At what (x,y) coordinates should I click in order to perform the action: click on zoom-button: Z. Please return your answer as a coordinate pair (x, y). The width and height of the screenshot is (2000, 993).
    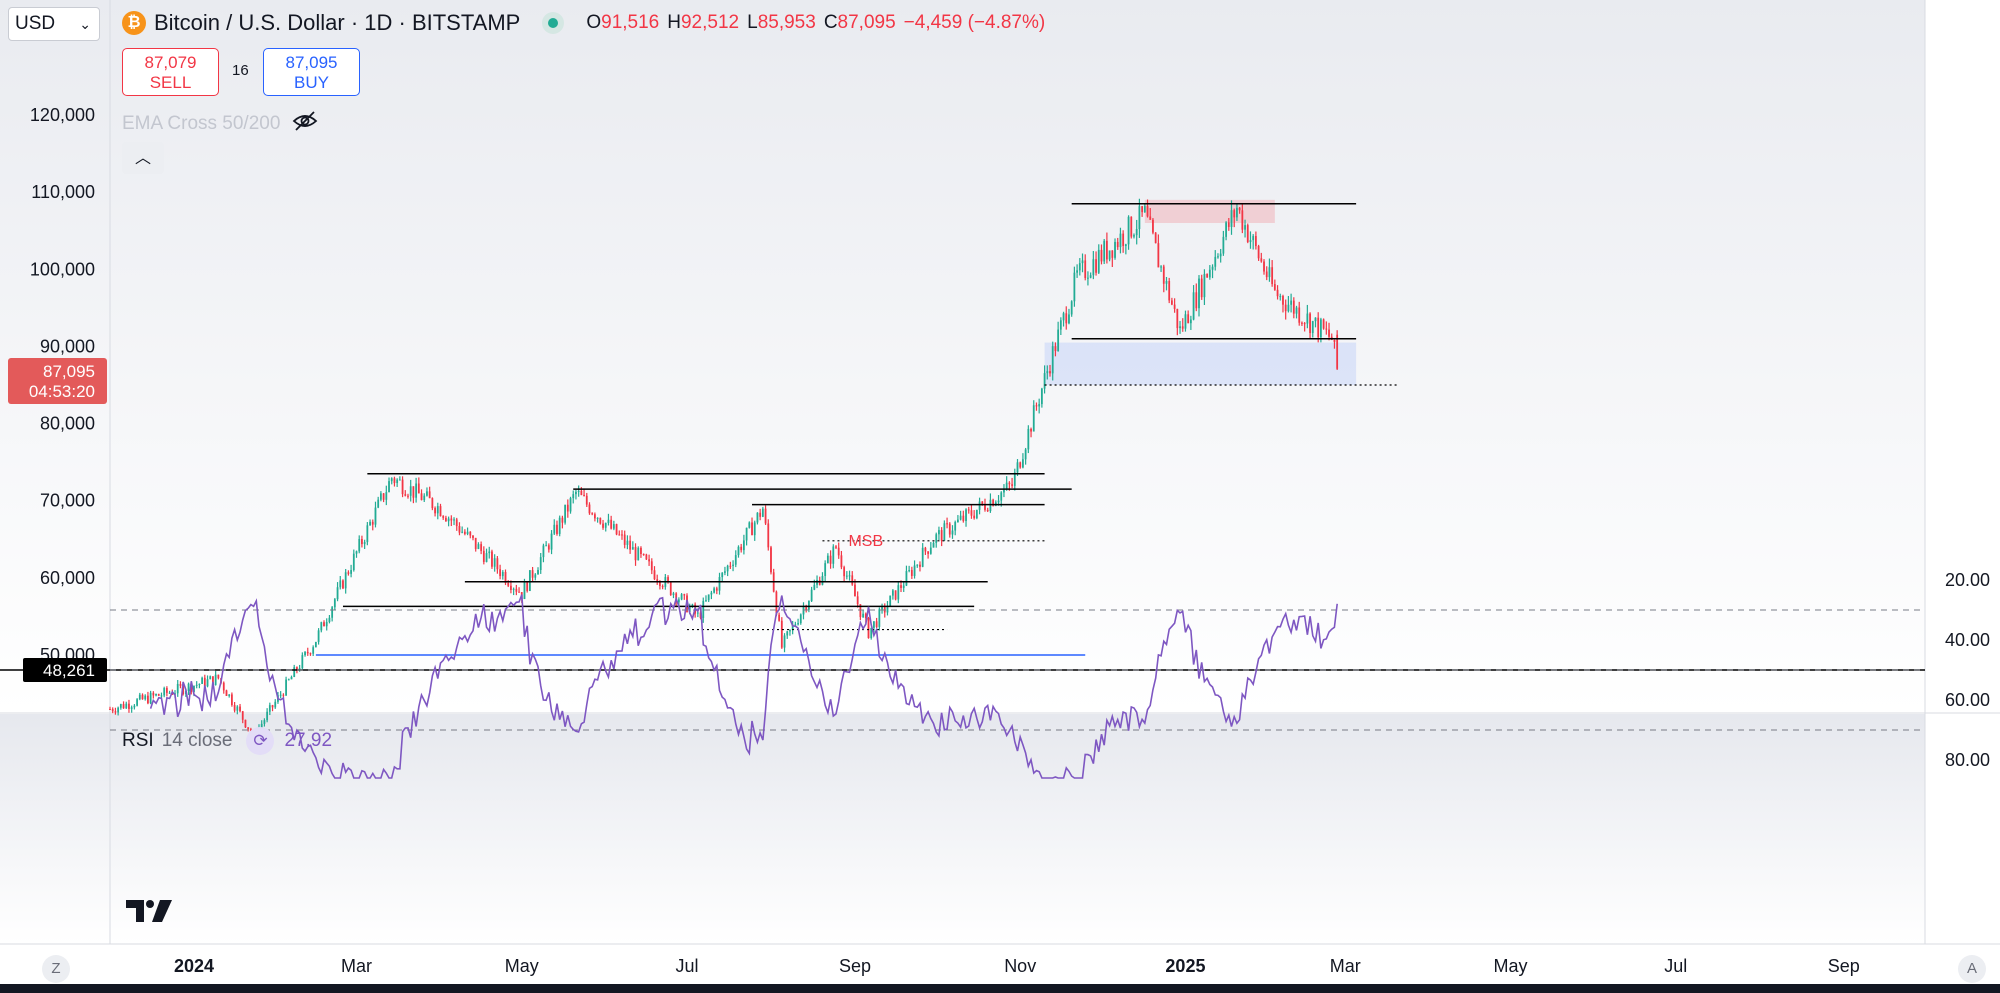
    Looking at the image, I should click on (56, 969).